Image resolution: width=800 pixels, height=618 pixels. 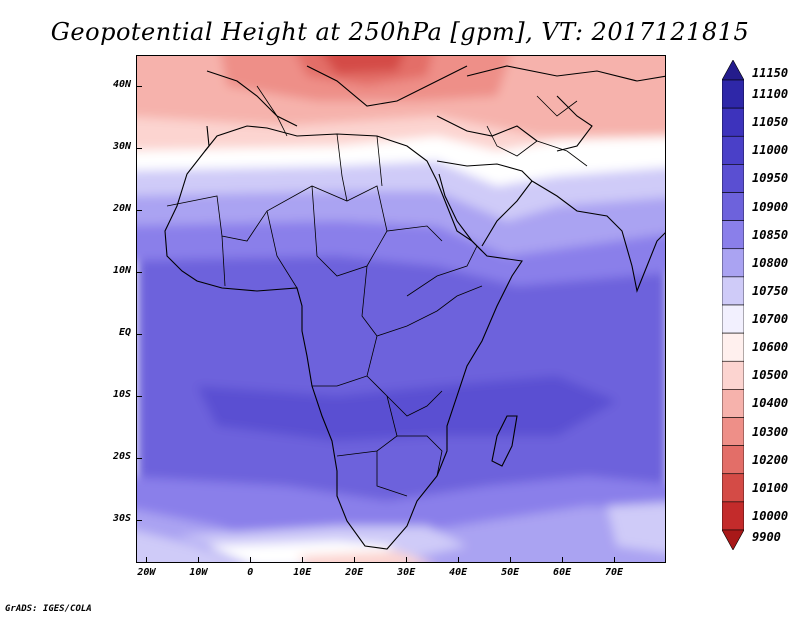 I want to click on lon-label-0: 20W, so click(x=146, y=572).